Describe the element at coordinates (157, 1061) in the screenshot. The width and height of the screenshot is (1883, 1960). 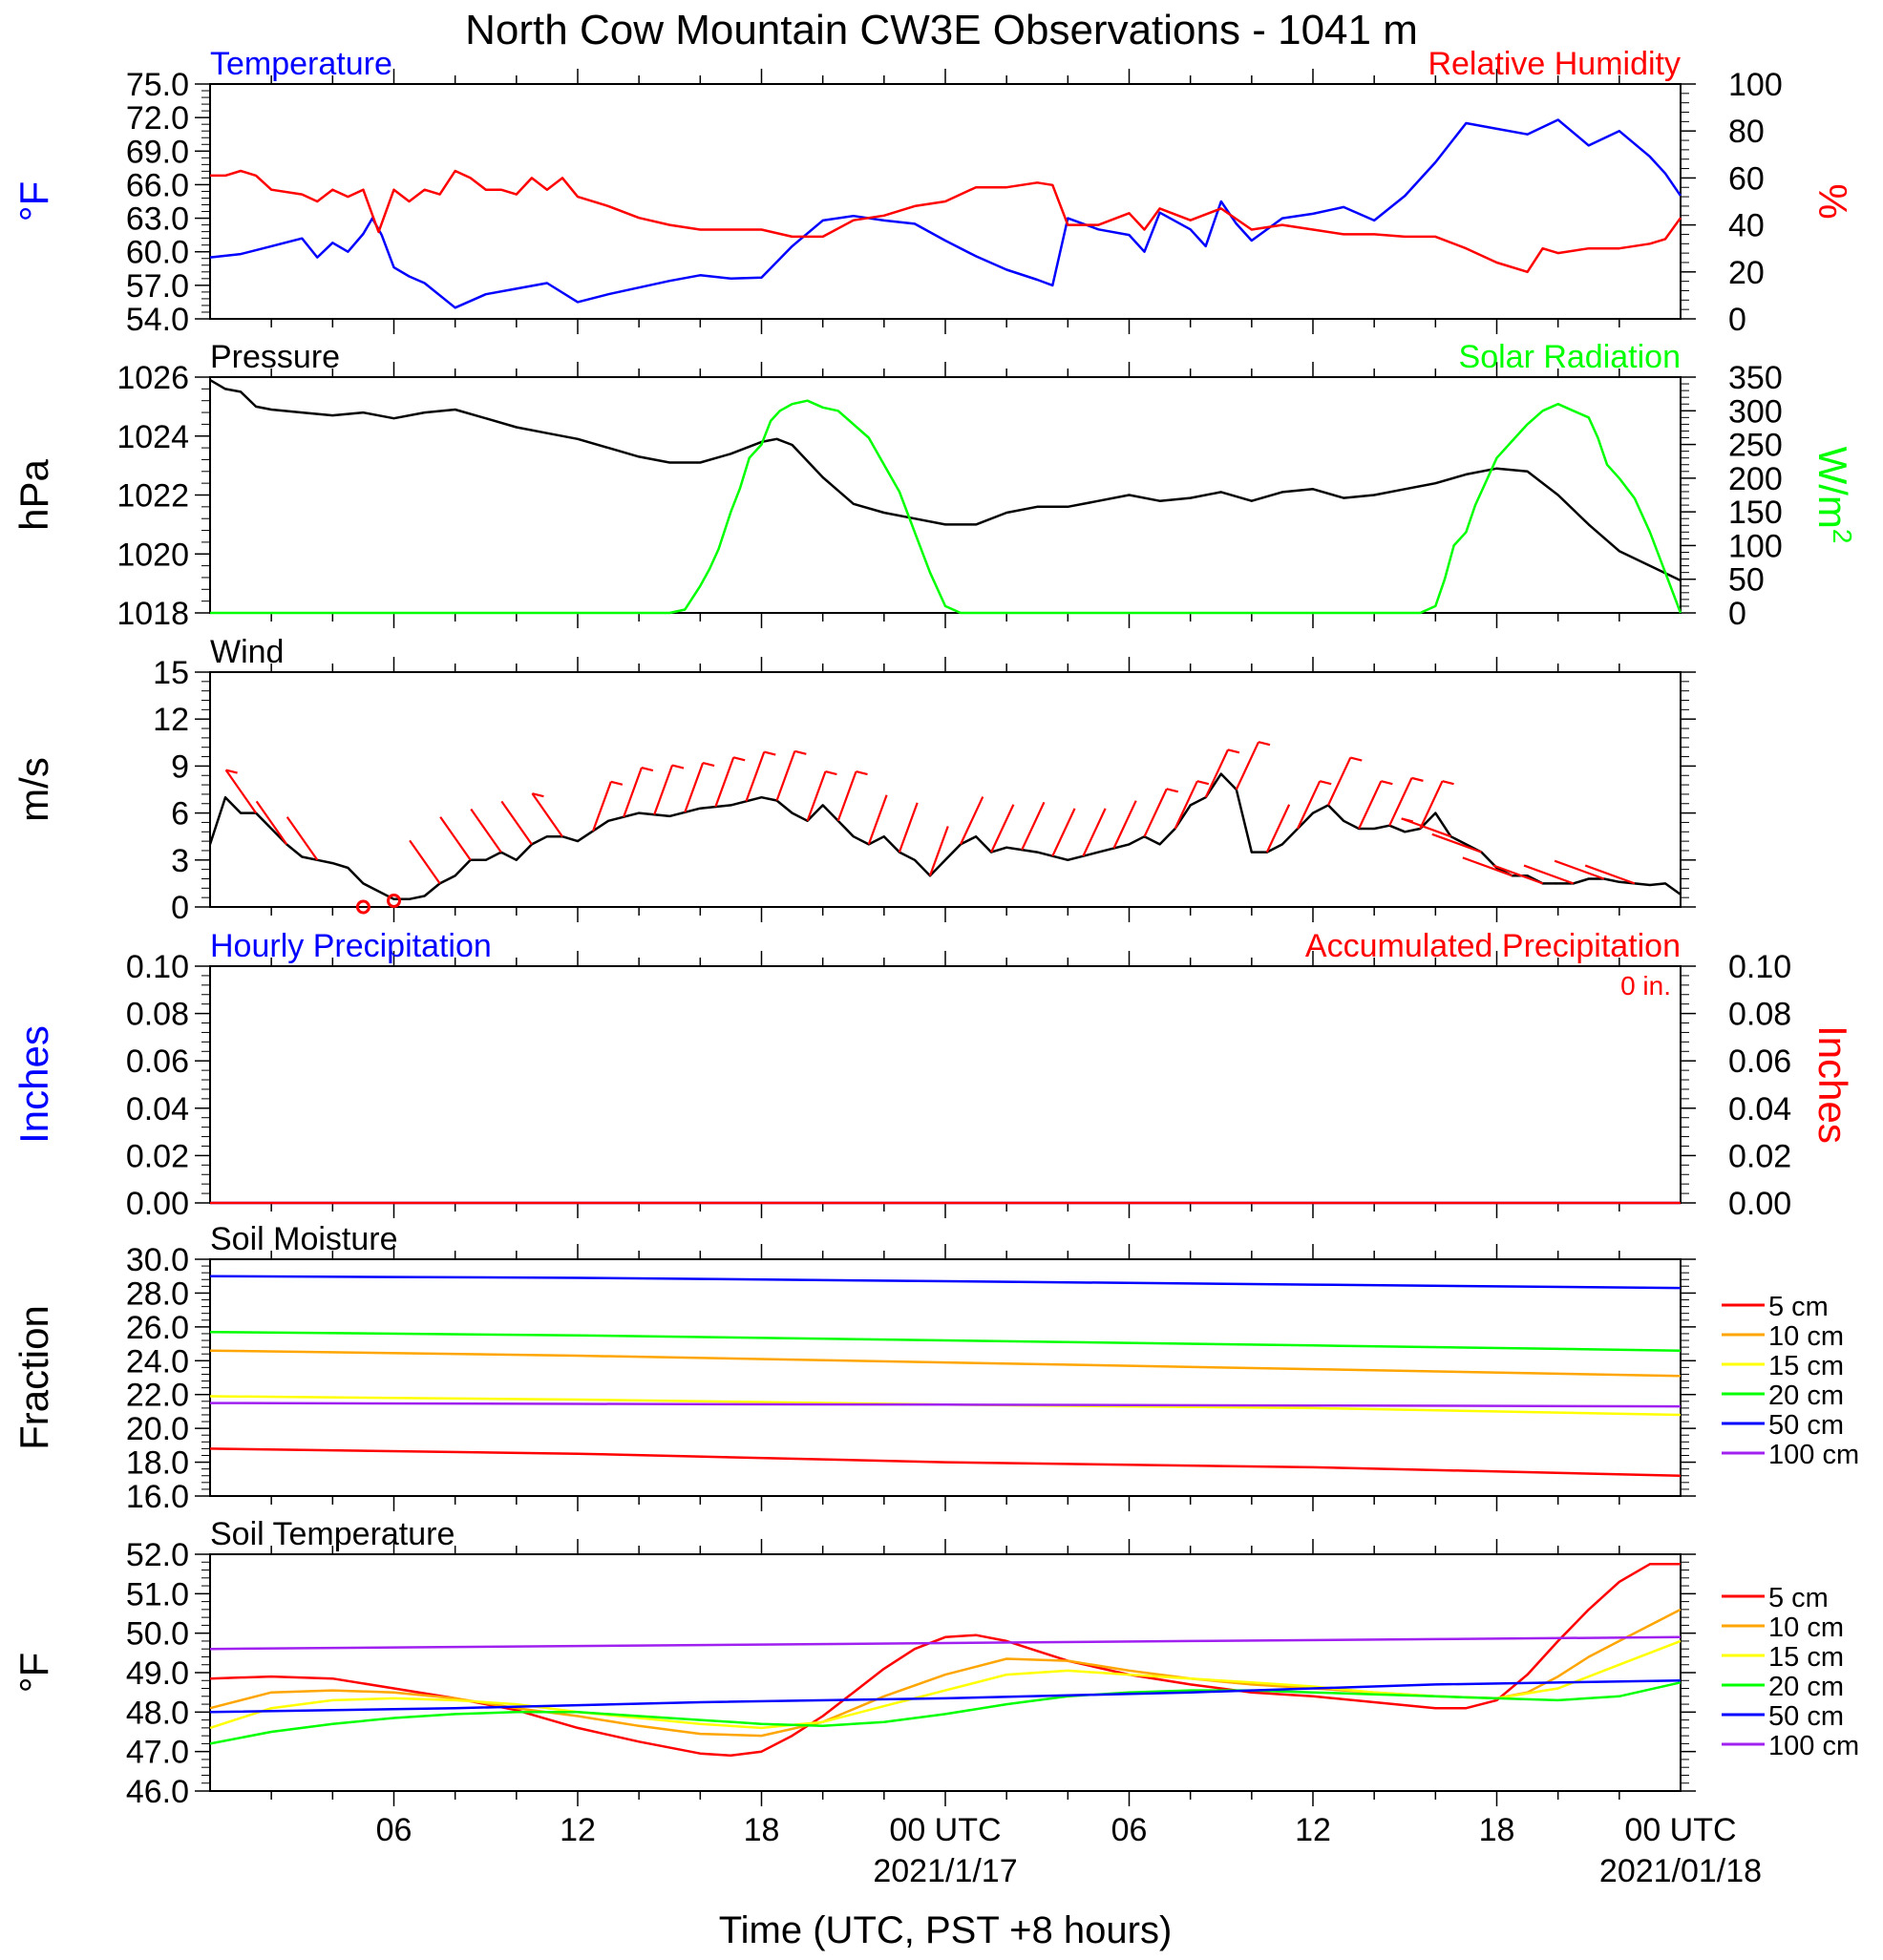
I see `y-tick-label: 0.06` at that location.